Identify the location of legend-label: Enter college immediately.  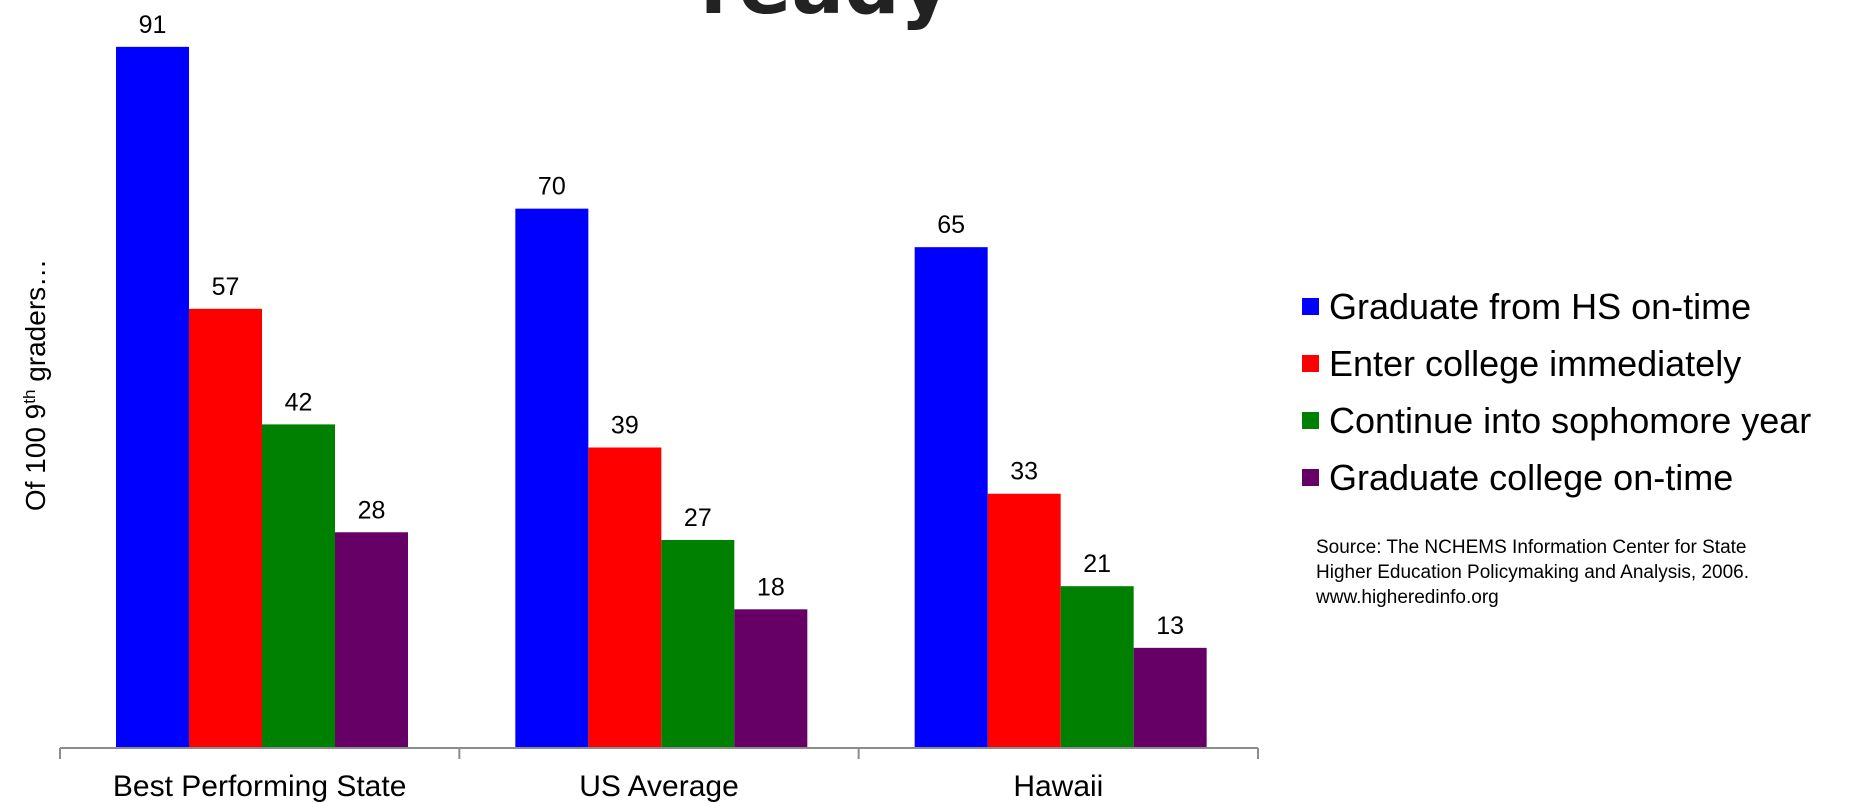
(1535, 363).